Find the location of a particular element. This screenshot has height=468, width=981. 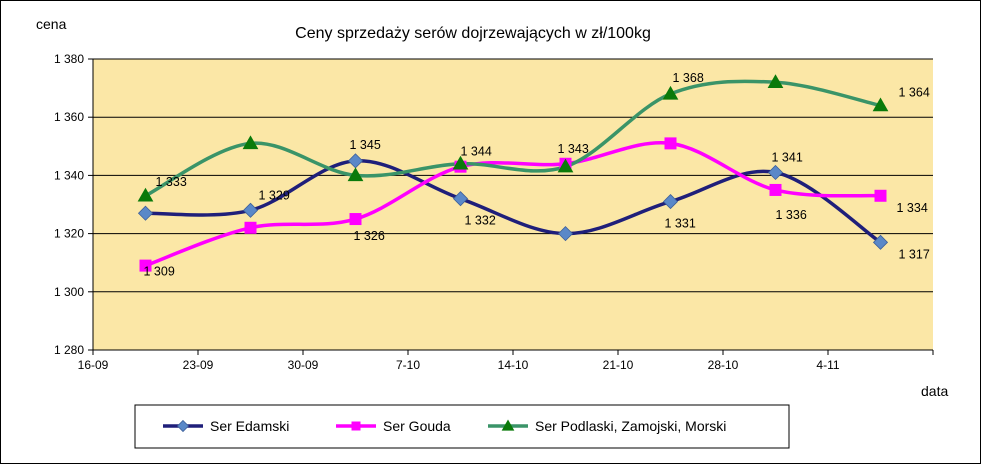

y-axis-label: cena is located at coordinates (51, 24).